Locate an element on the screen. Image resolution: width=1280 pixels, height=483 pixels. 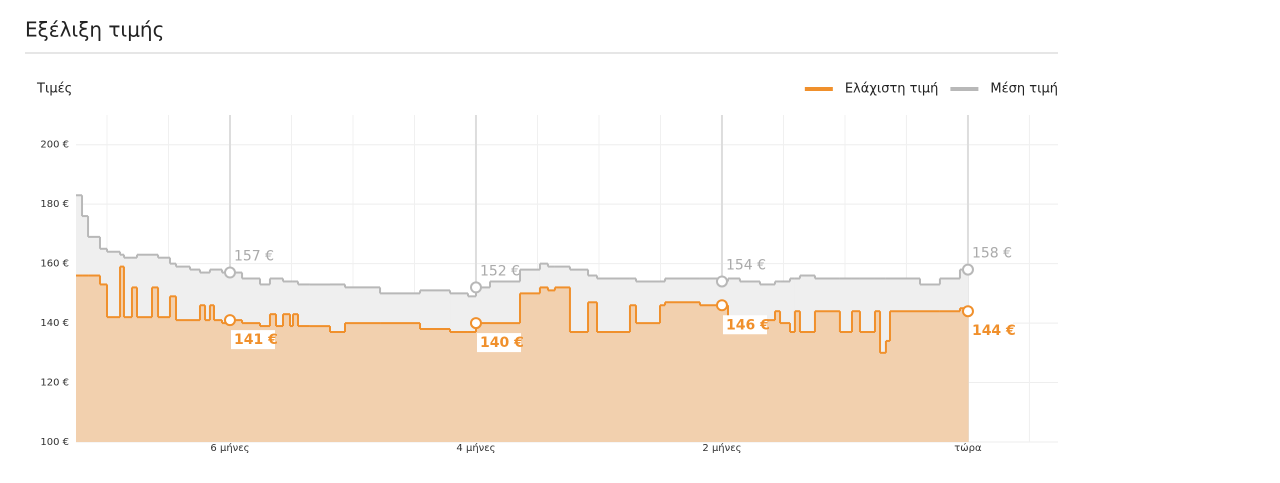
annotations: 141 € 140 € 146 € 144 € 157 € 152 € 154 € 158 € is located at coordinates (619, 299).